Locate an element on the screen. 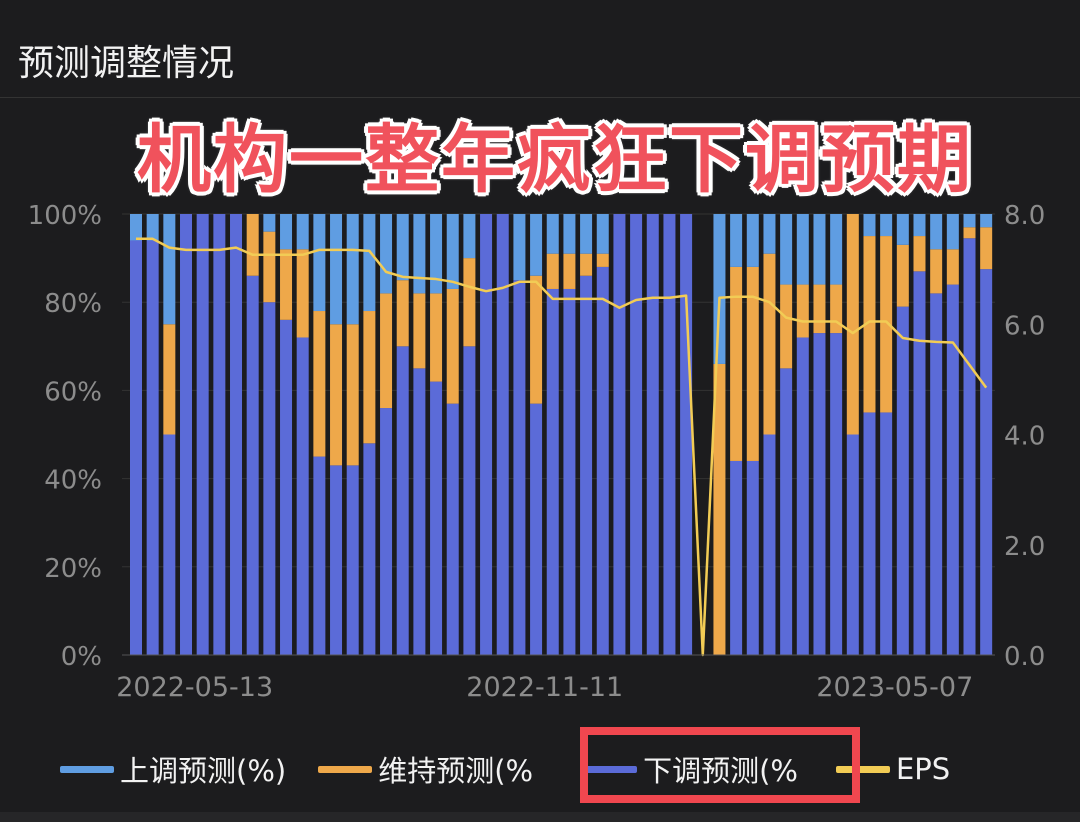 This screenshot has height=822, width=1080. x-tick-label: 2022-05-13 is located at coordinates (194, 687).